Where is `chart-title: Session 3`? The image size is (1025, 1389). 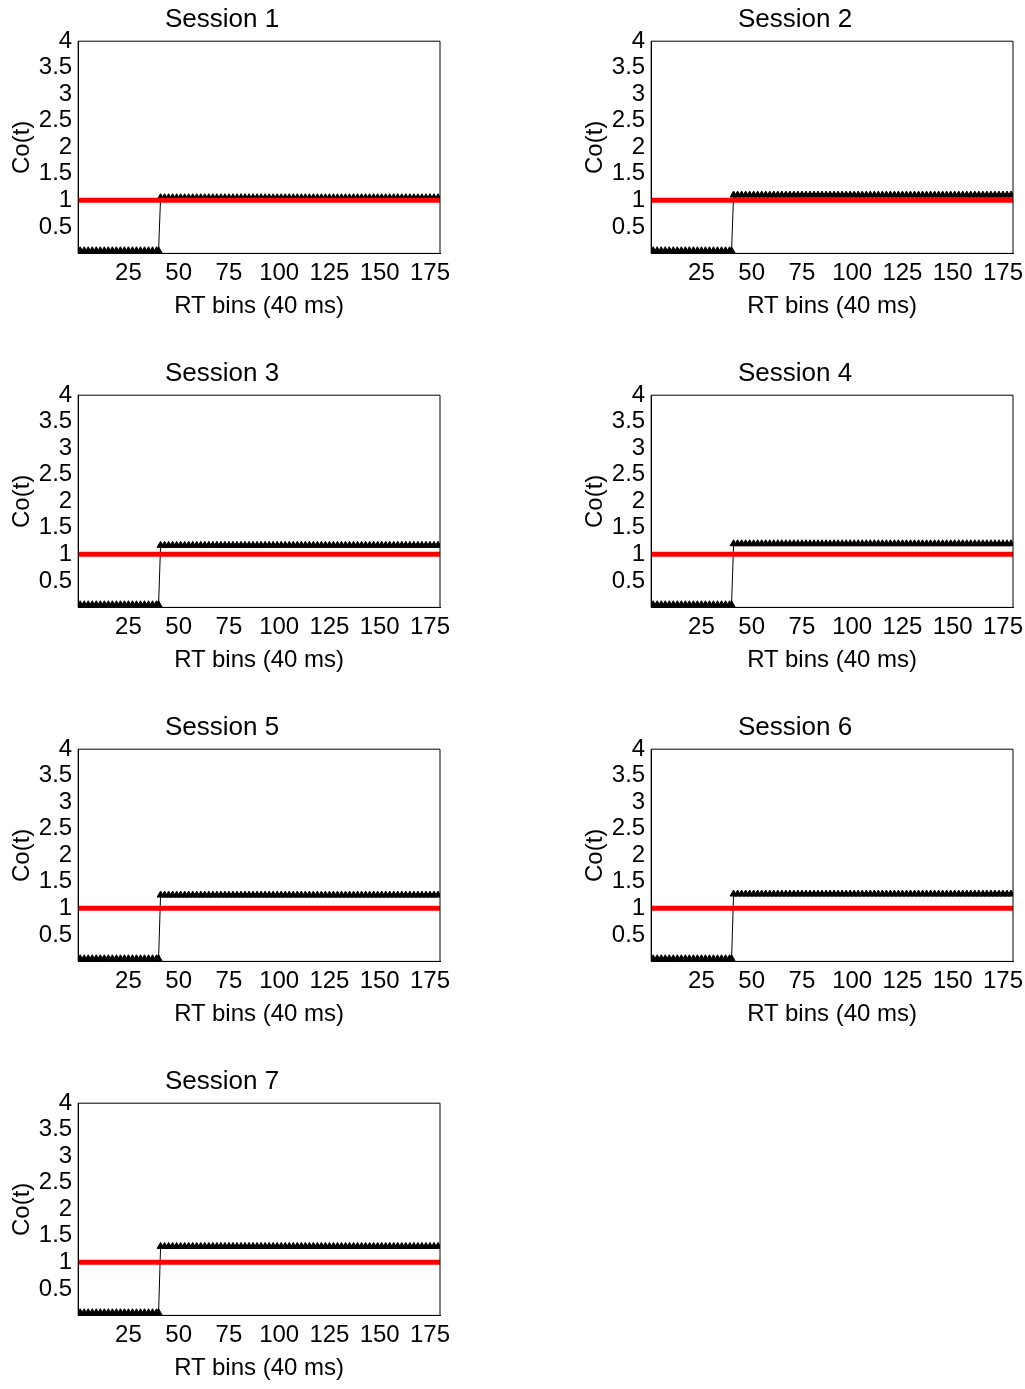 chart-title: Session 3 is located at coordinates (222, 371).